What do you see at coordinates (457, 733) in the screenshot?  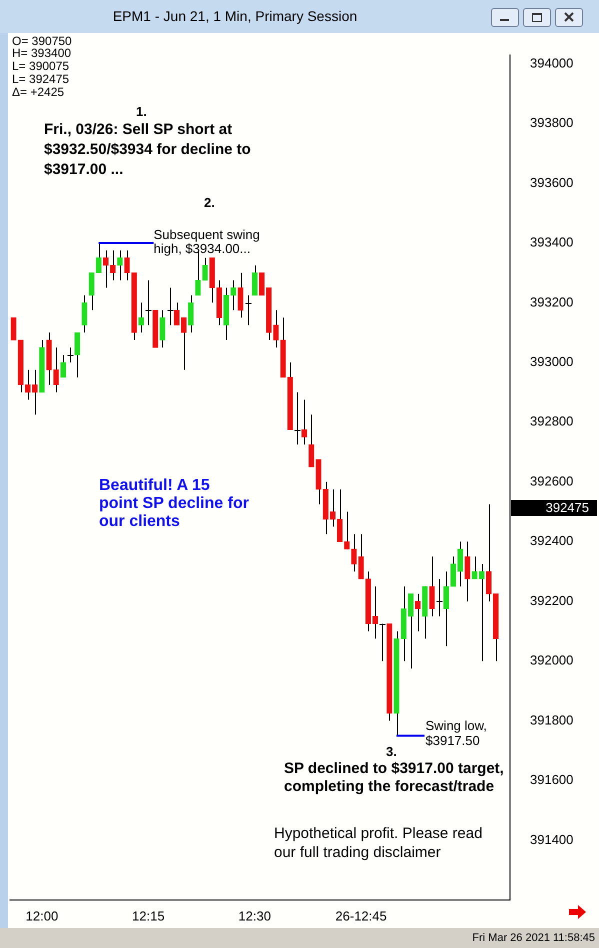 I see `annotation: Swing low, $3917.50` at bounding box center [457, 733].